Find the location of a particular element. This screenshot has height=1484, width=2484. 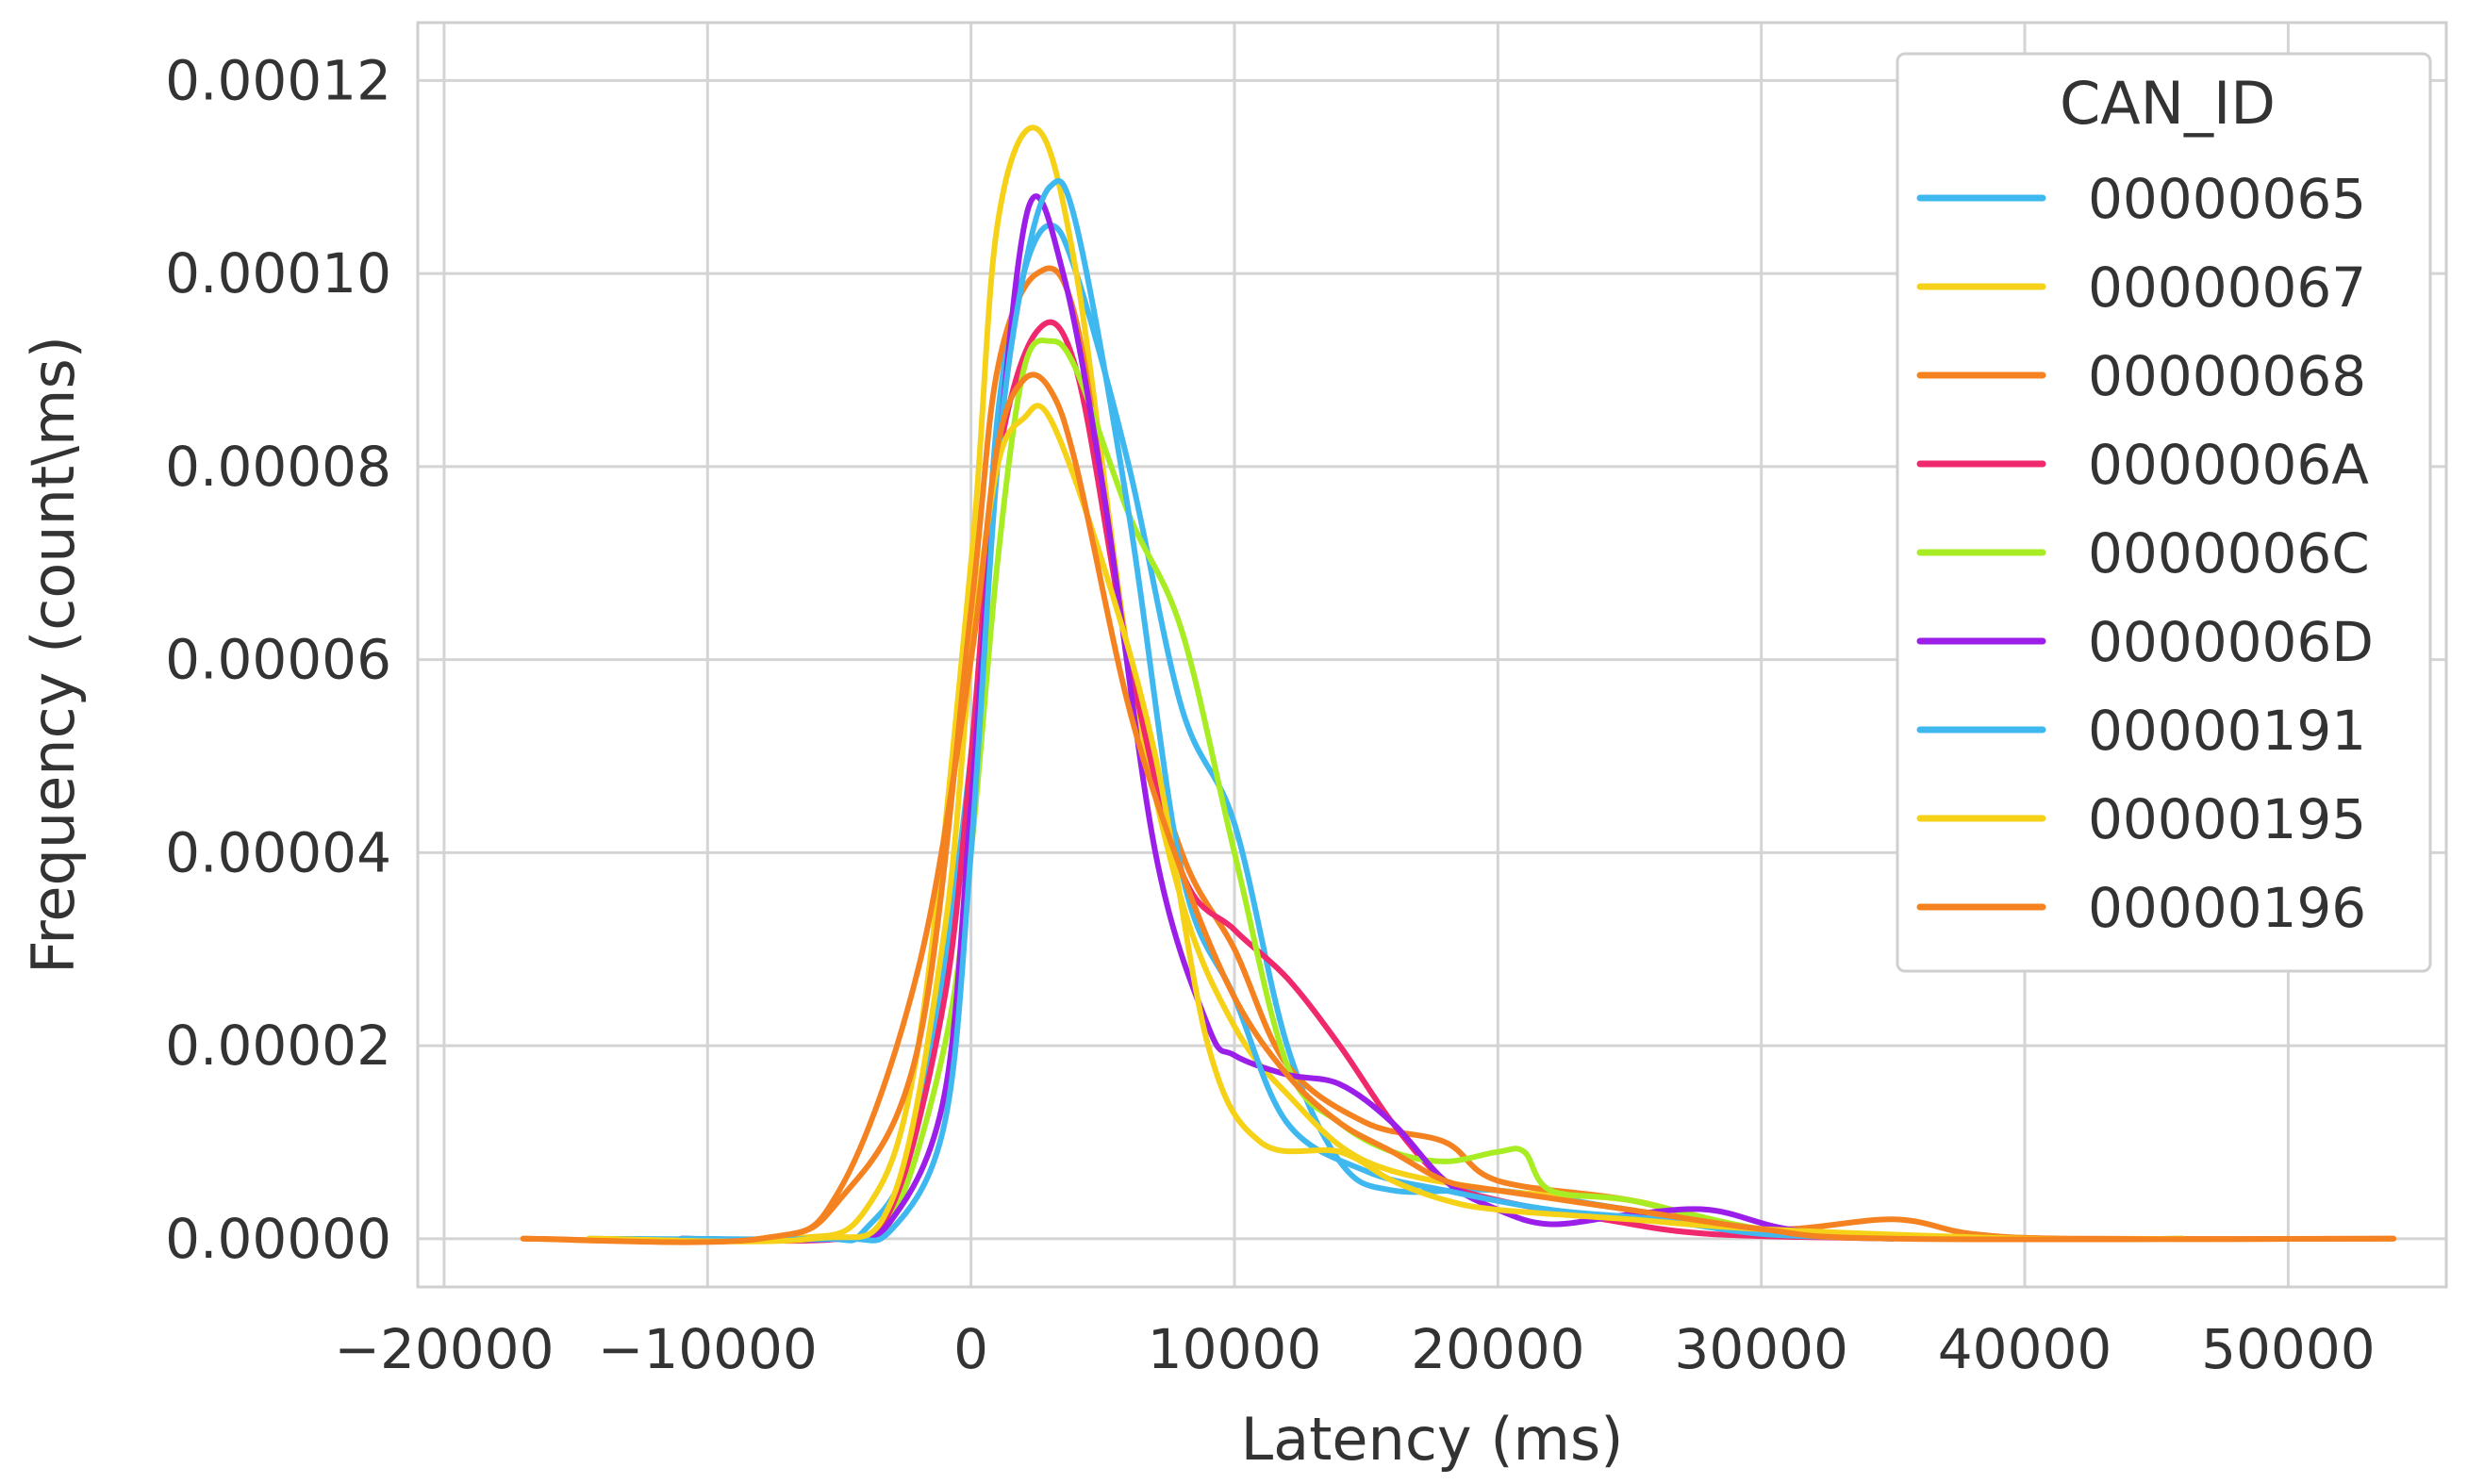

x-tick-label: 30000 is located at coordinates (1761, 1349).